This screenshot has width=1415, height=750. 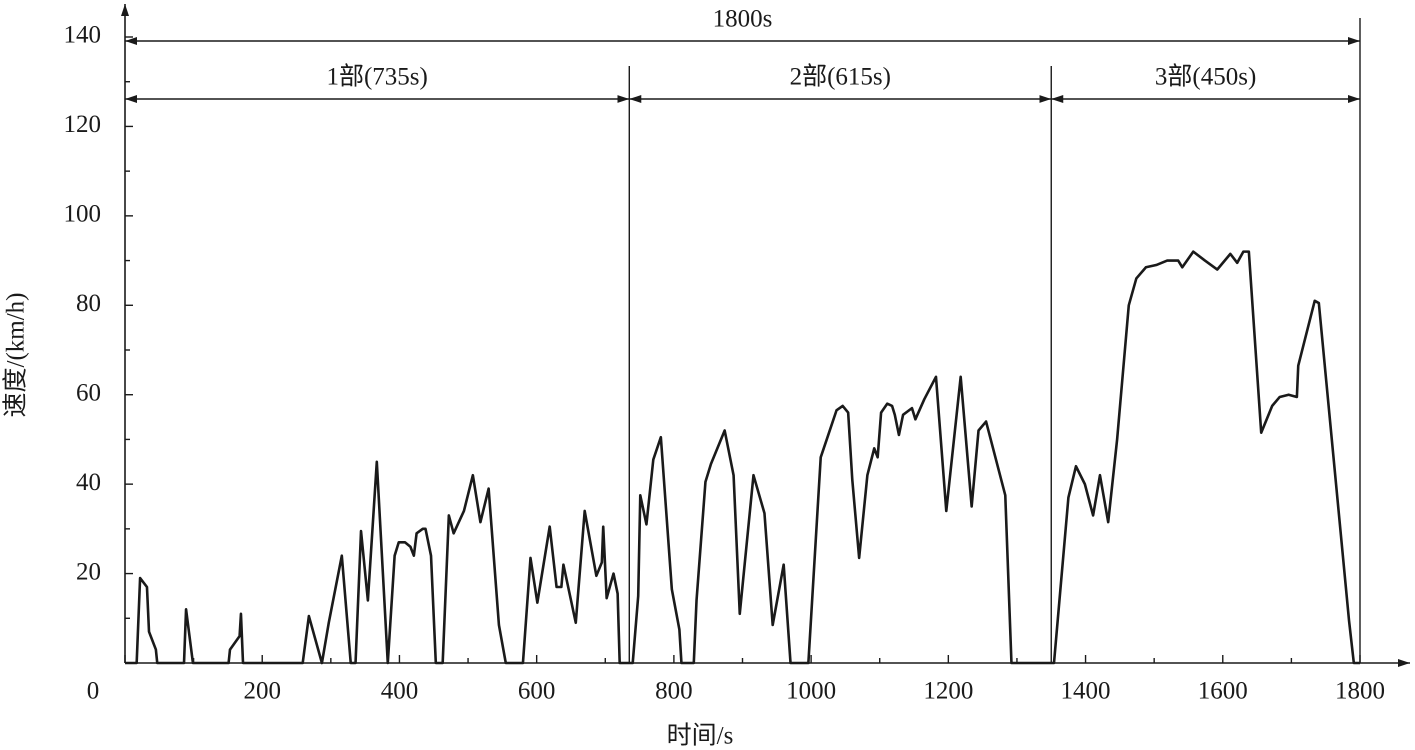 I want to click on x-tick-label: 1800, so click(x=1360, y=691).